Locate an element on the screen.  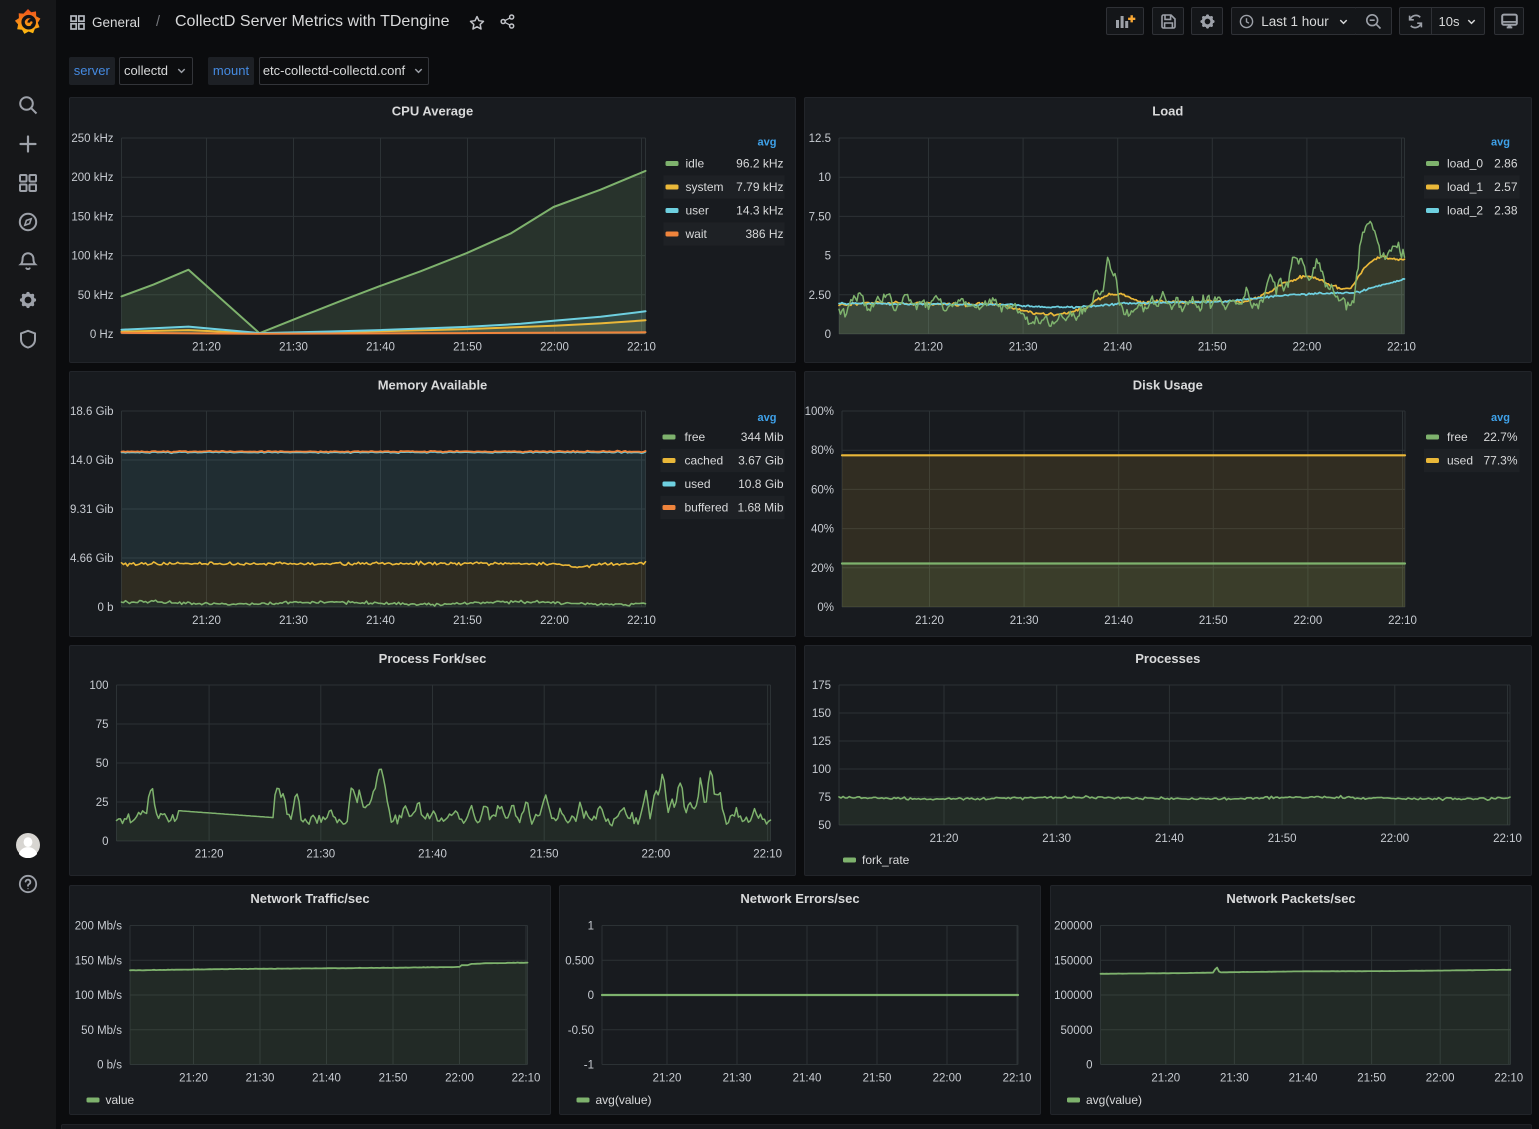
svg-text: 5 is located at coordinates (828, 257).